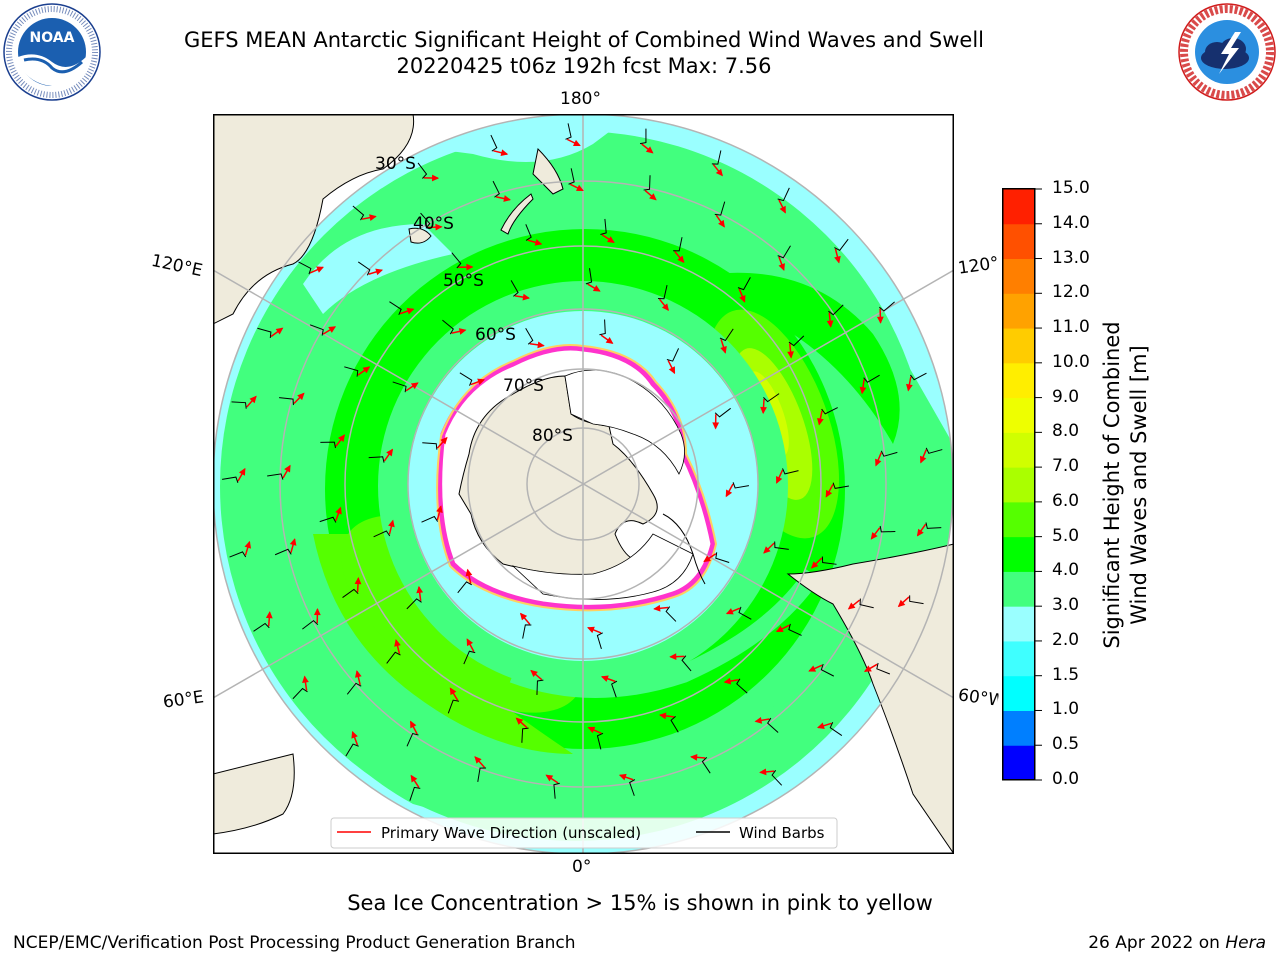 This screenshot has height=960, width=1280. Describe the element at coordinates (1139, 485) in the screenshot. I see `colorbar-label-line2: Wind Waves and Swell [m]` at that location.